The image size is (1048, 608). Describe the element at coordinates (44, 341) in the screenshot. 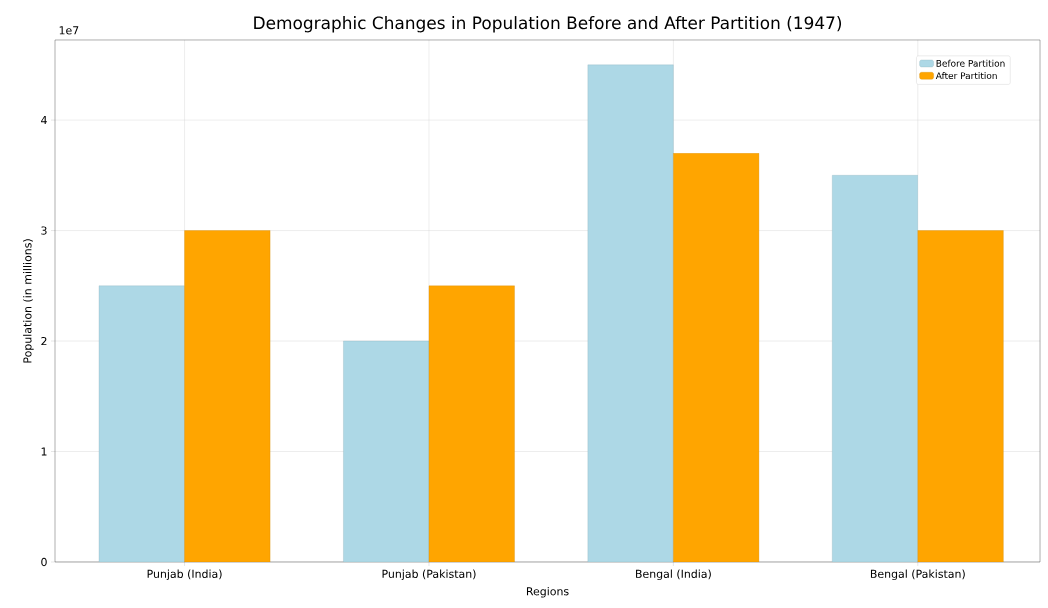

I see `y-tick-label: 2` at that location.